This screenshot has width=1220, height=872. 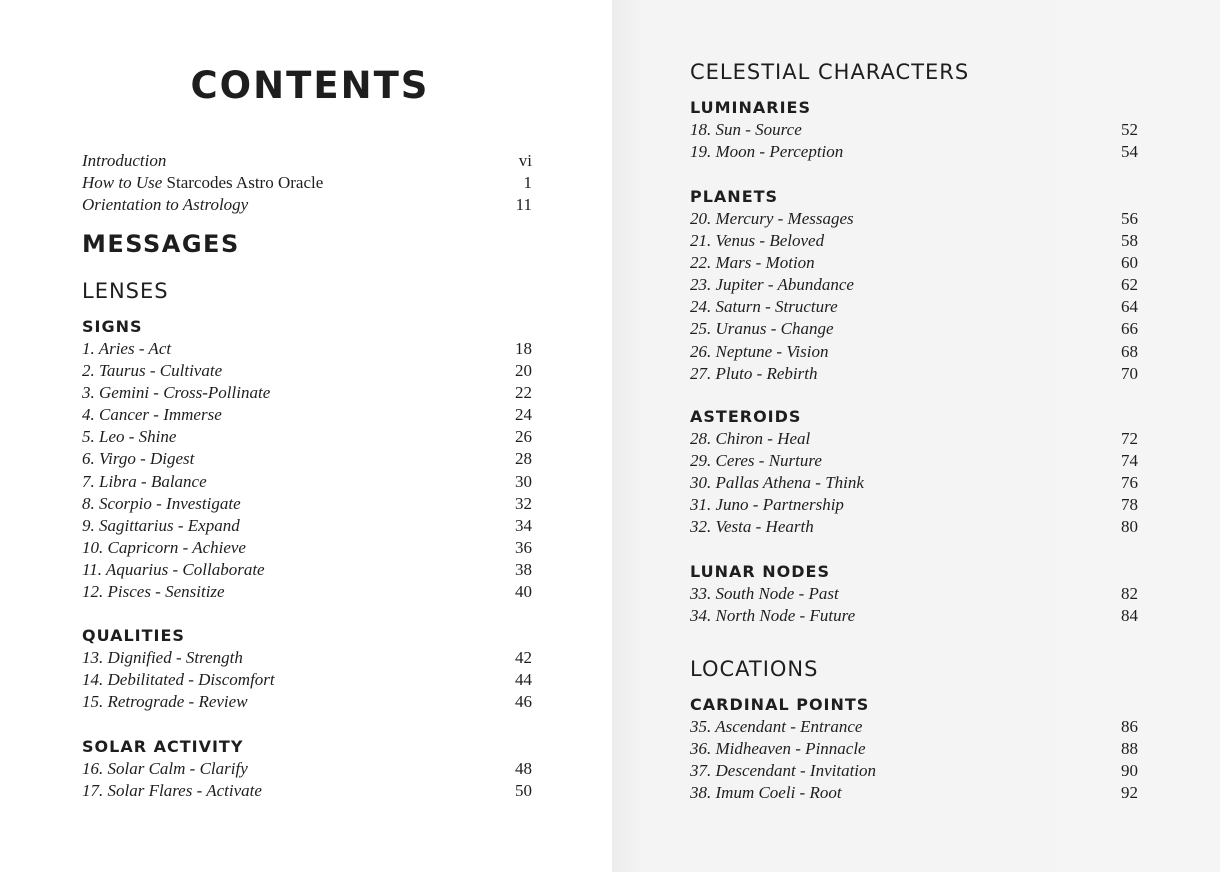 I want to click on entry-label: 8. Scorpio - Investigate, so click(x=161, y=504).